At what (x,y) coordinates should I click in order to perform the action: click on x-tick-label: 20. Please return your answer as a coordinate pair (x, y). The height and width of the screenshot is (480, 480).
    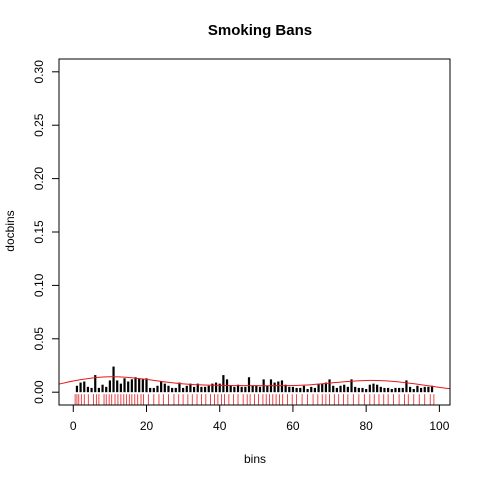
    Looking at the image, I should click on (147, 426).